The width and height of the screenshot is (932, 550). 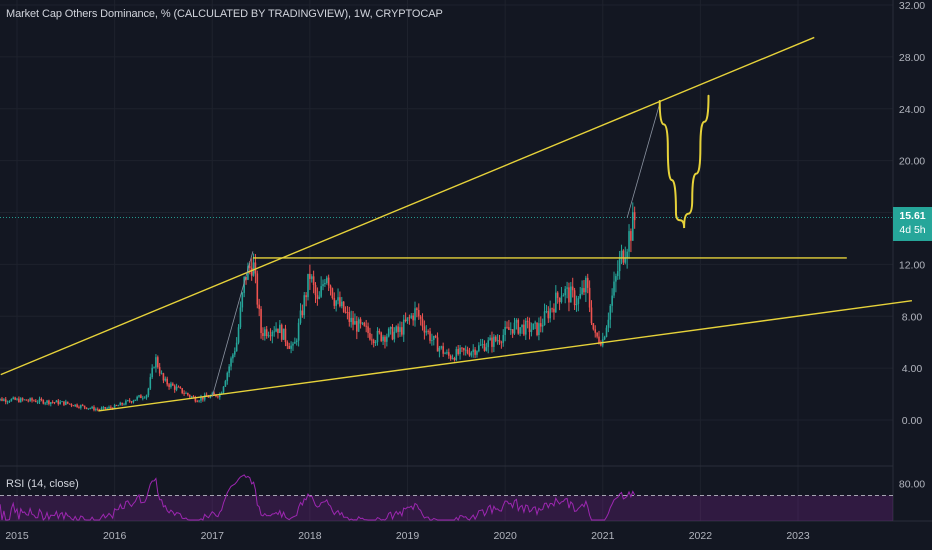 I want to click on last-price-value: 15.61, so click(x=912, y=216).